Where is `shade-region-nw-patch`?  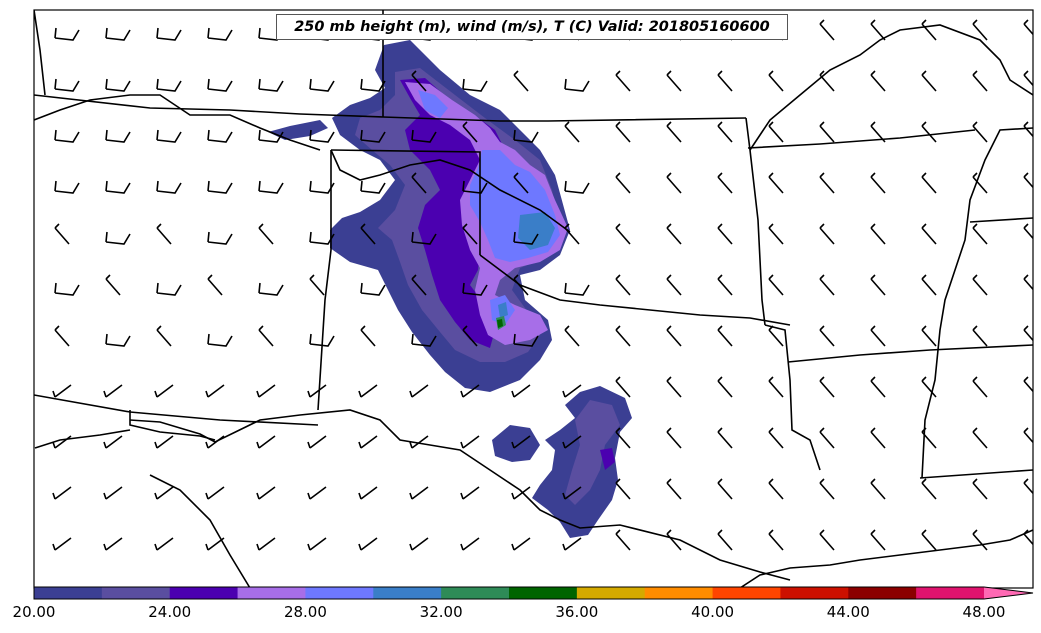
shade-region-nw-patch is located at coordinates (298, 130).